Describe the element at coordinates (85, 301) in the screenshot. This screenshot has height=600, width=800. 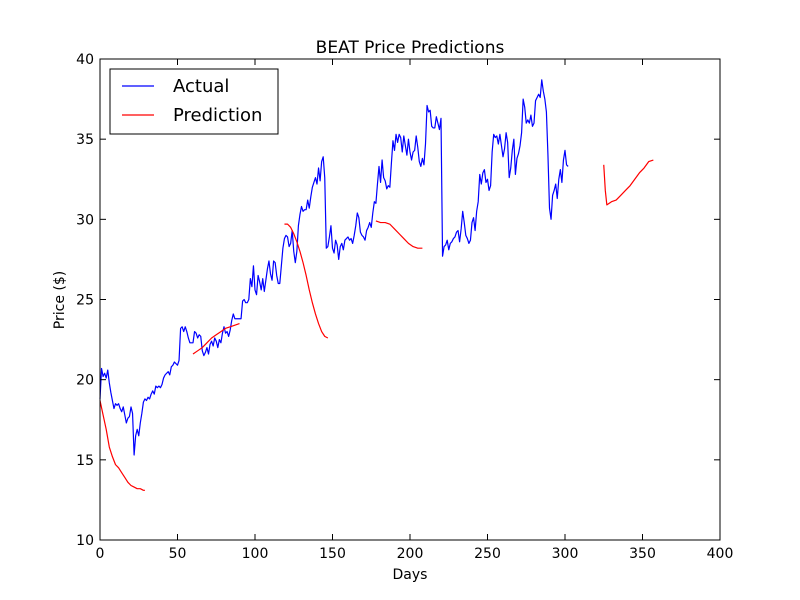
I see `y-tick-label: 25` at that location.